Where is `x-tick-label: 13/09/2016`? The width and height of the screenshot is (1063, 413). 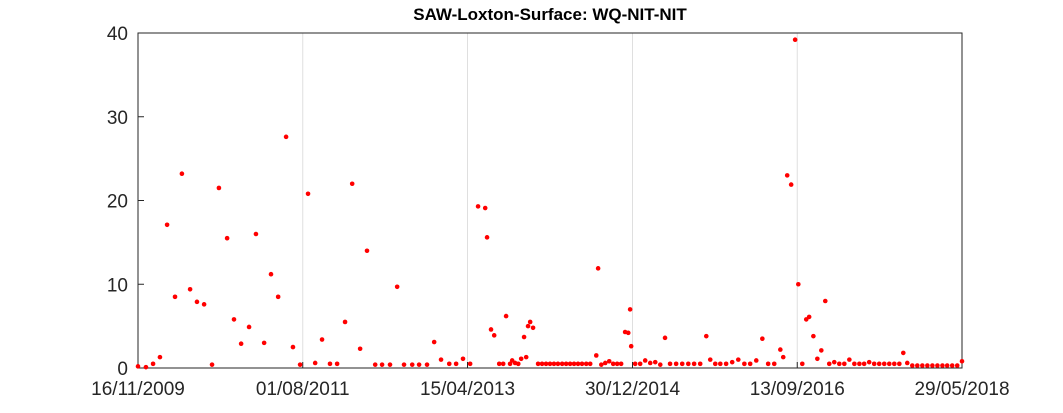 x-tick-label: 13/09/2016 is located at coordinates (797, 389).